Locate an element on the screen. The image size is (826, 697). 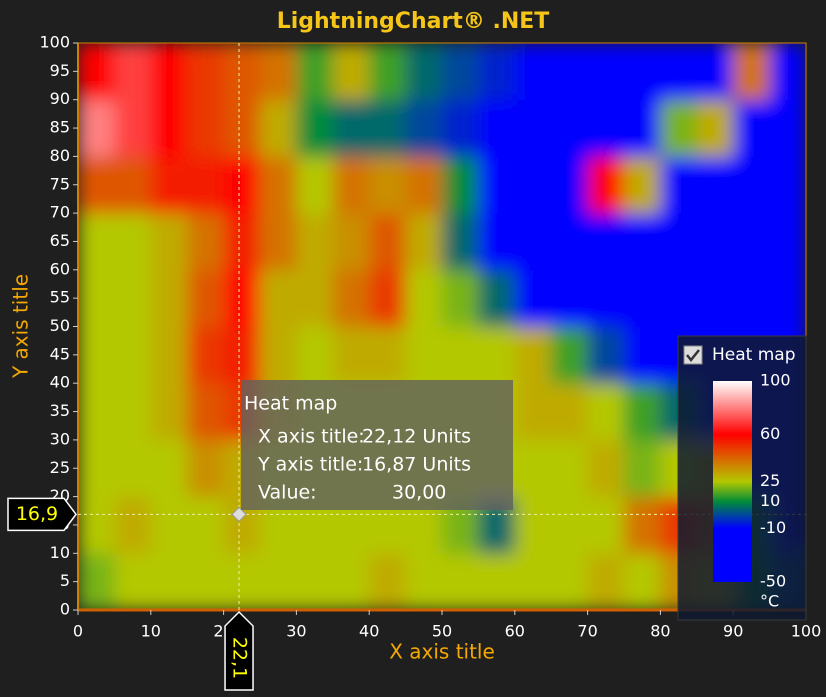
y-tick-label: 30 is located at coordinates (60, 438).